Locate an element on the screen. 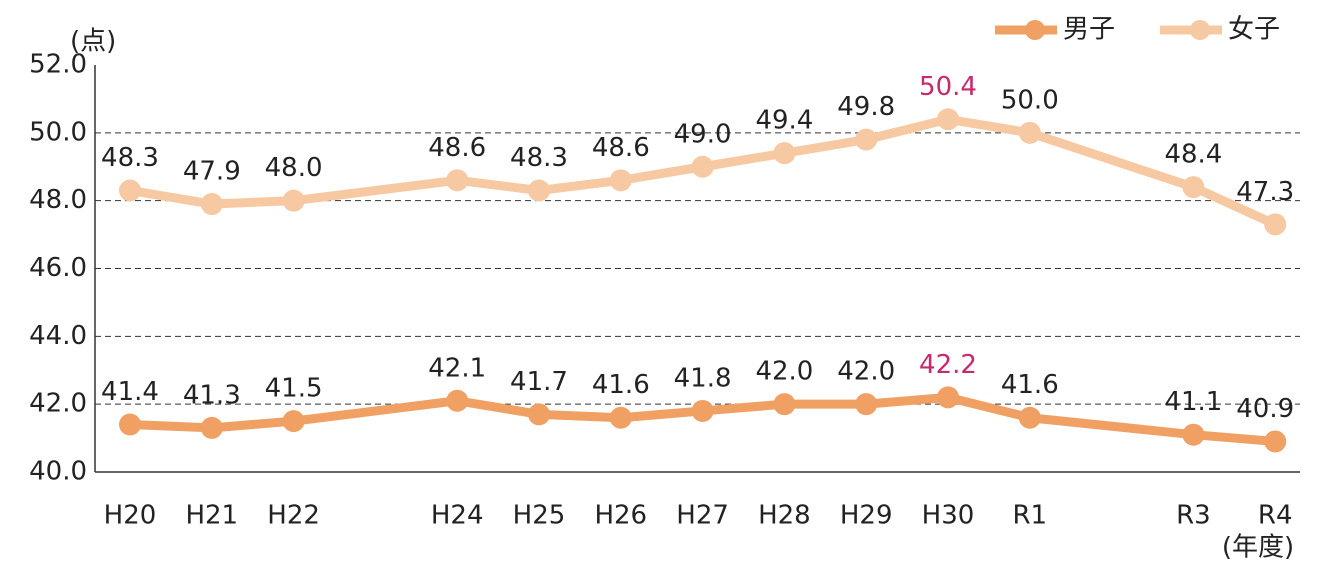  legend-label: 女子 is located at coordinates (1254, 30).